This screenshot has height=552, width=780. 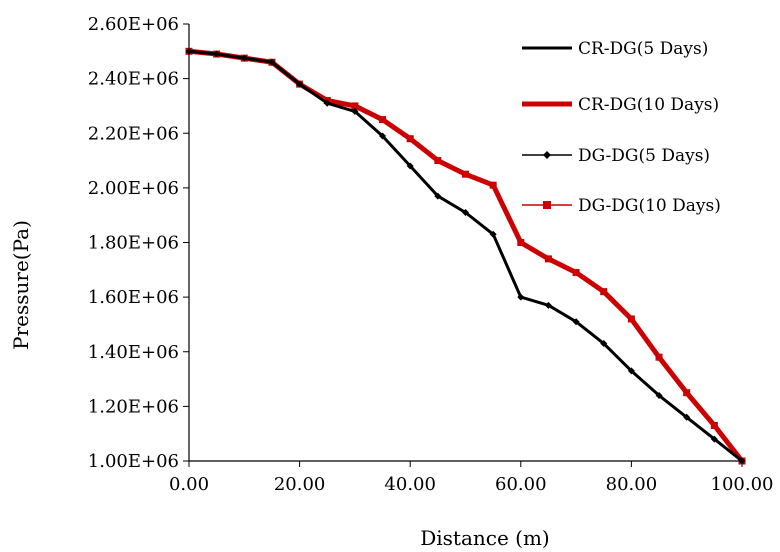 I want to click on legend-marker-square, so click(x=547, y=205).